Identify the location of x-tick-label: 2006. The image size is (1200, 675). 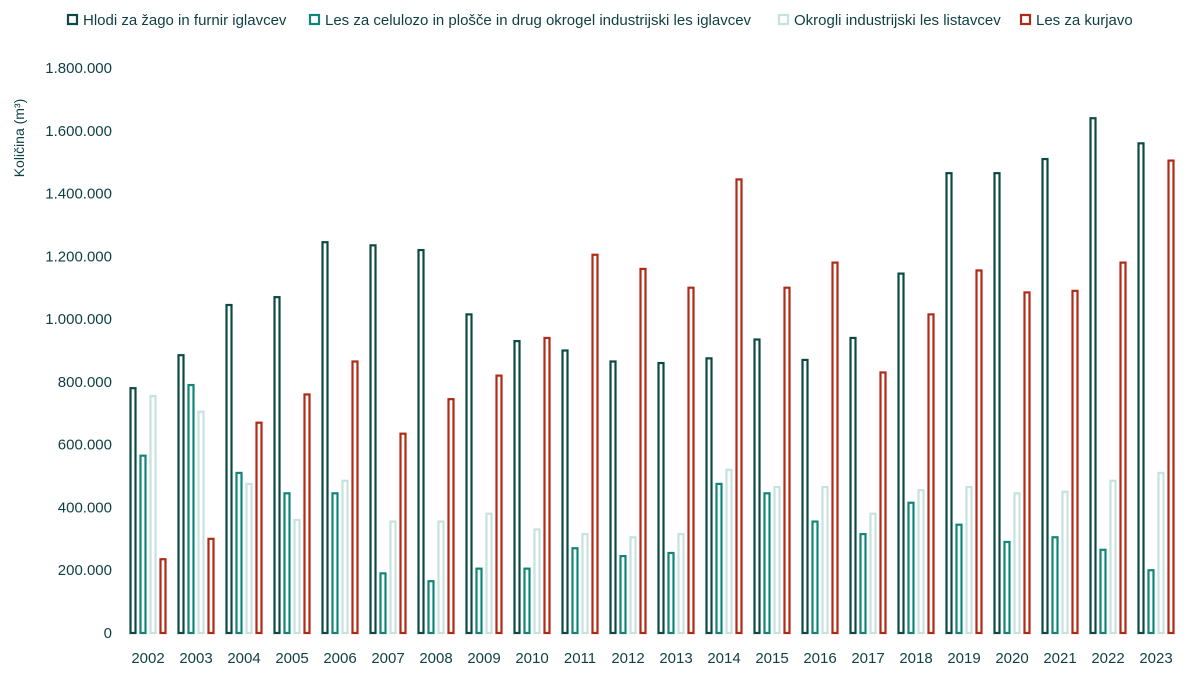
(339, 658).